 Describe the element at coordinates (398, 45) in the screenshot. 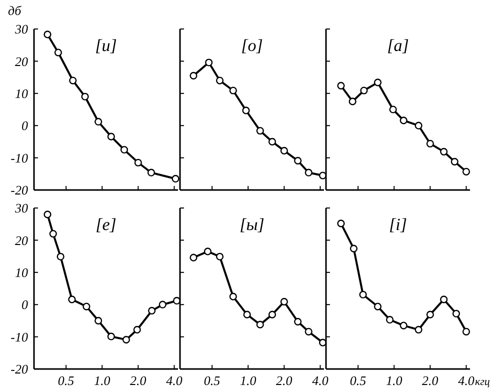

I see `chart-title: [a]` at that location.